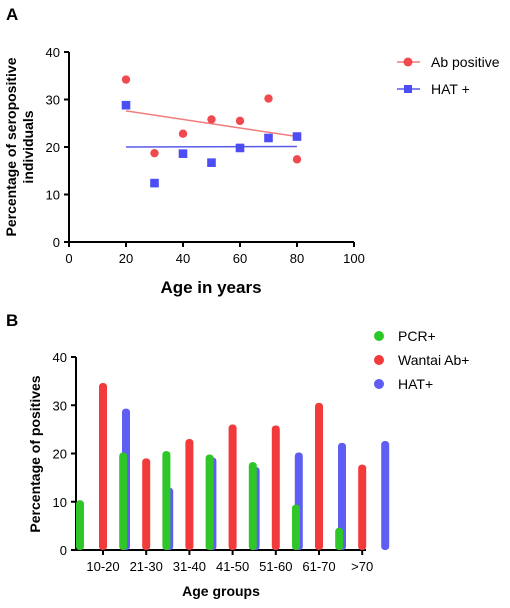 This screenshot has width=510, height=608. What do you see at coordinates (126, 258) in the screenshot?
I see `x-tick-label-a: 20` at bounding box center [126, 258].